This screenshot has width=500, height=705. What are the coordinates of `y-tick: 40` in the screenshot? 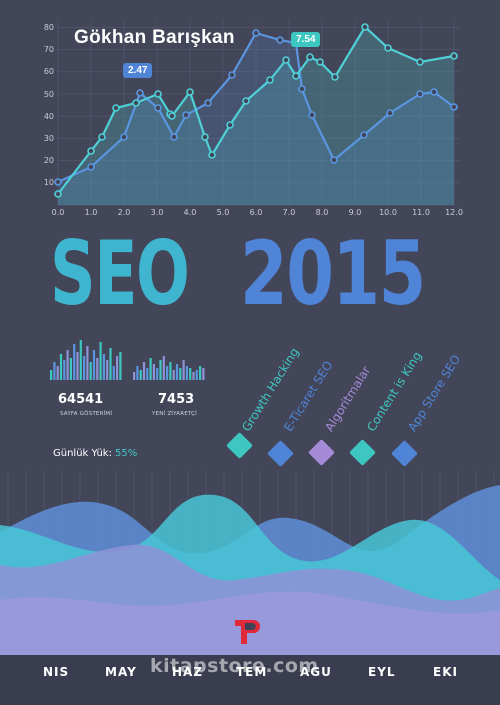 It's located at (48, 116).